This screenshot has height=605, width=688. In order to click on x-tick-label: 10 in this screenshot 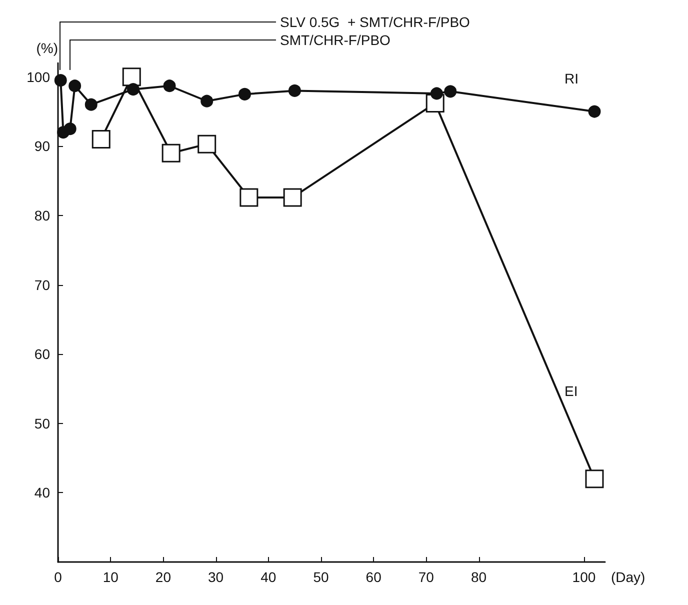, I will do `click(110, 577)`.